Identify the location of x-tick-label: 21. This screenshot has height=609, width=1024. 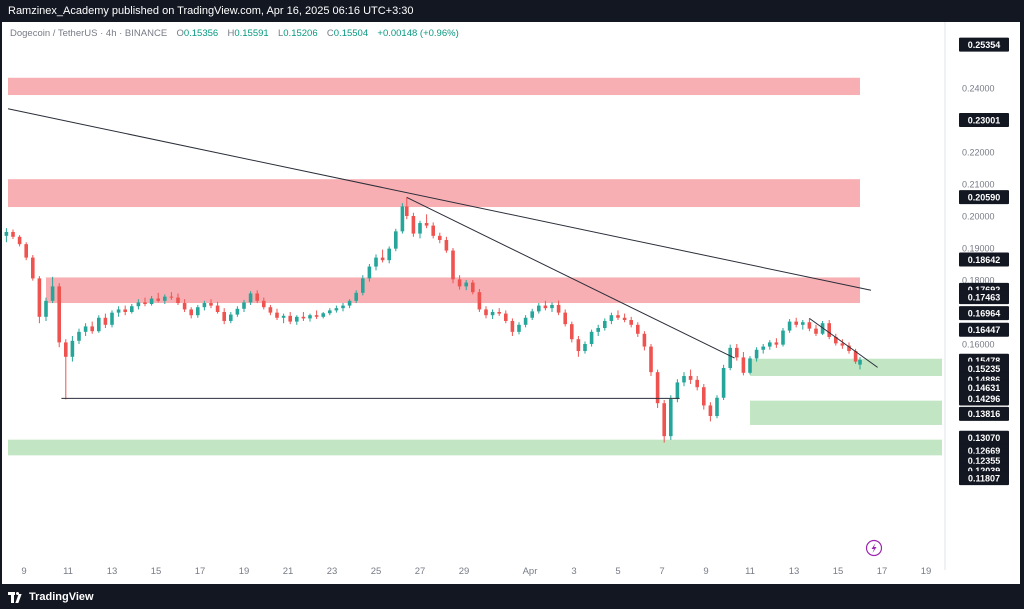
(288, 571).